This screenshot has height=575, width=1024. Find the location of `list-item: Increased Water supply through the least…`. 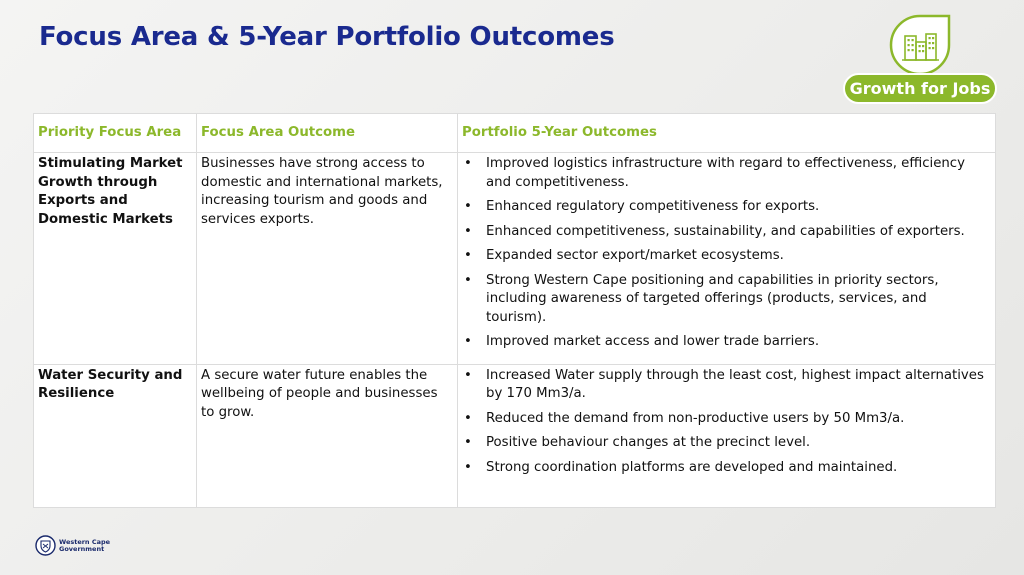

list-item: Increased Water supply through the least… is located at coordinates (726, 385).